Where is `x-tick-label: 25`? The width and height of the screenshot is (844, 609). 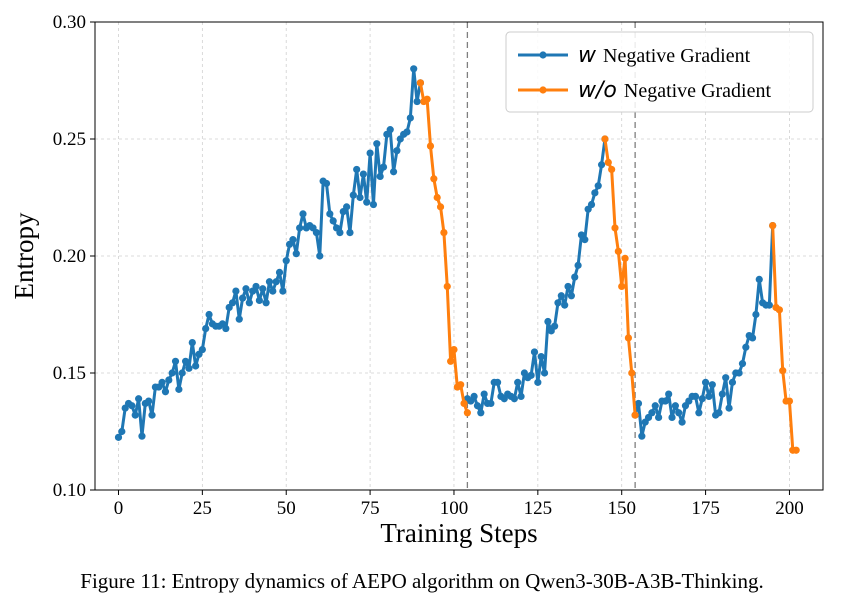 x-tick-label: 25 is located at coordinates (202, 508).